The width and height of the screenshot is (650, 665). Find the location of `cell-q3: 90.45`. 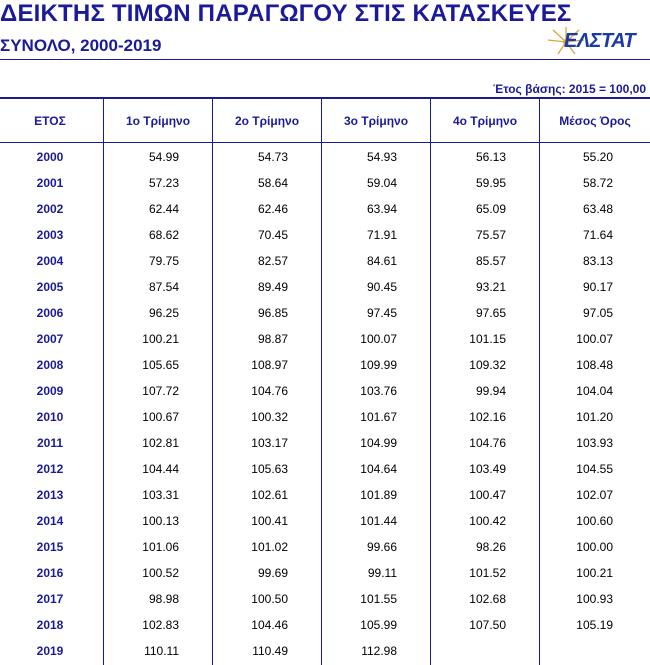

cell-q3: 90.45 is located at coordinates (381, 287).